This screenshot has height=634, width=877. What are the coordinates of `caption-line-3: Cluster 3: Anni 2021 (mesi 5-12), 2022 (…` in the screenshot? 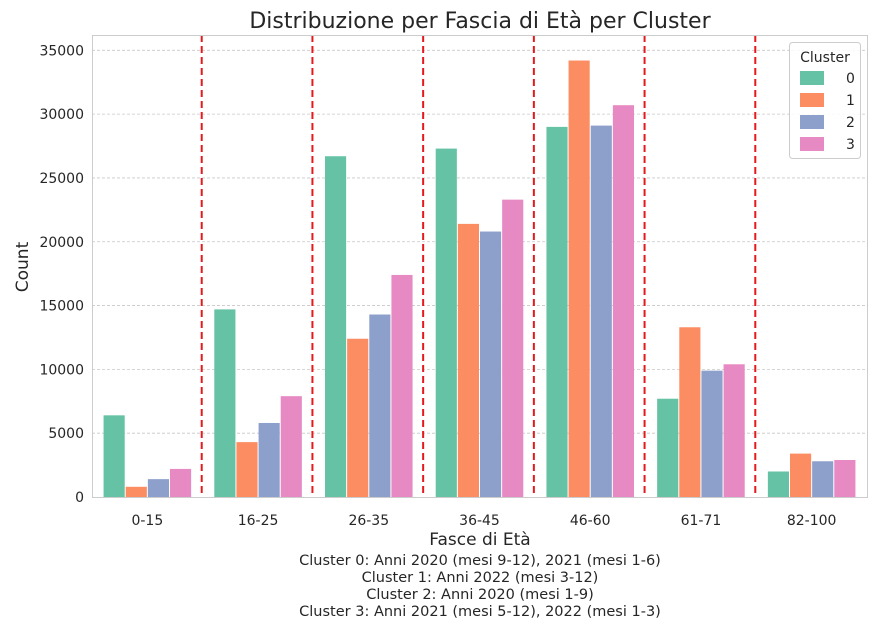 It's located at (480, 612).